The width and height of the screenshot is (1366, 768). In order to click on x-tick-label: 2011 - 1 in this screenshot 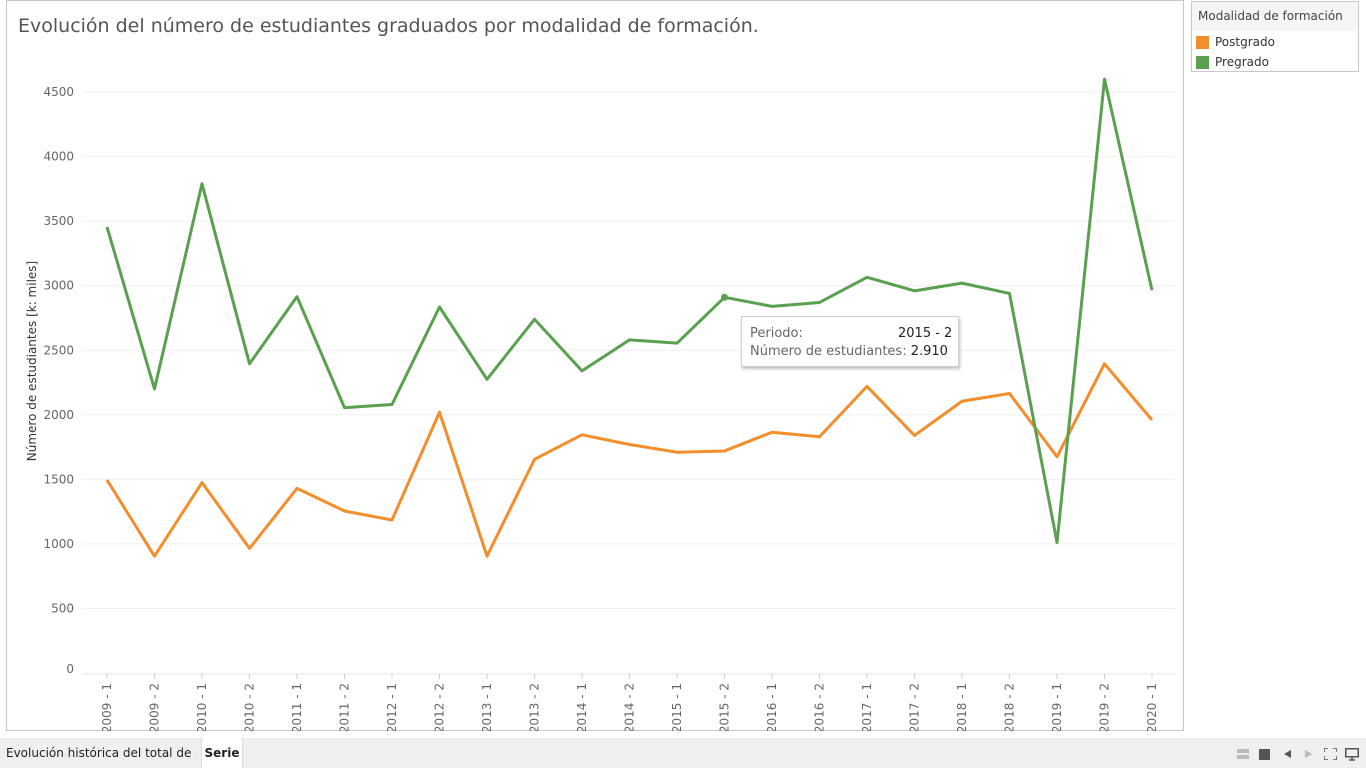, I will do `click(297, 707)`.